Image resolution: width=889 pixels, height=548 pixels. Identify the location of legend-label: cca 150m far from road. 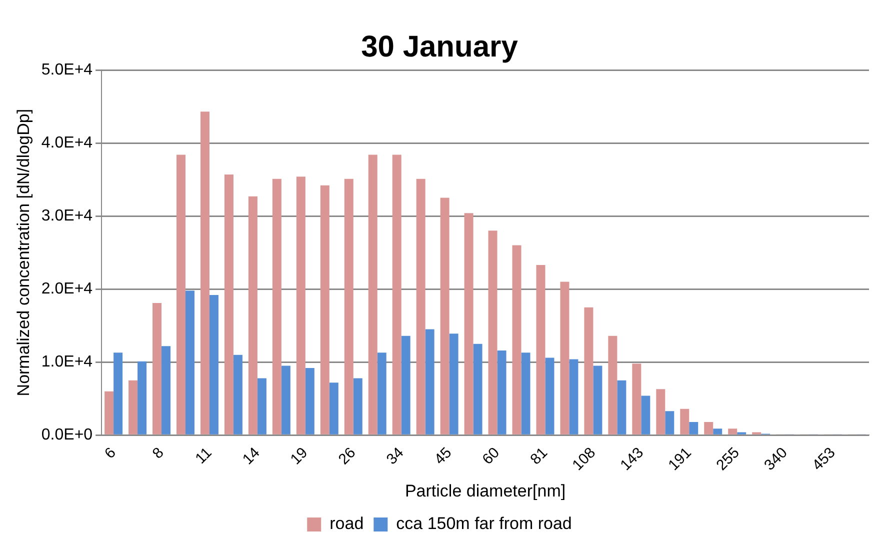
(484, 524).